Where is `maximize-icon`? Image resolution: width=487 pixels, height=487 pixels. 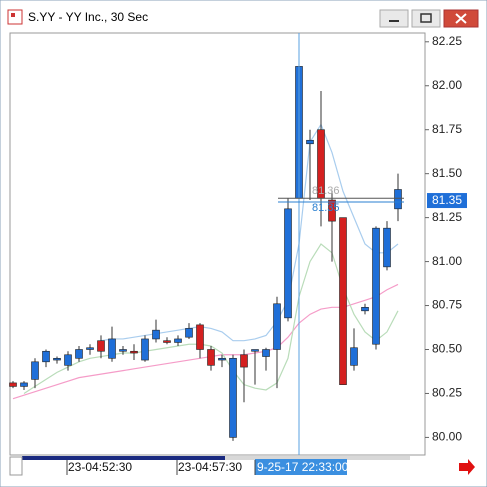
maximize-icon is located at coordinates (426, 18).